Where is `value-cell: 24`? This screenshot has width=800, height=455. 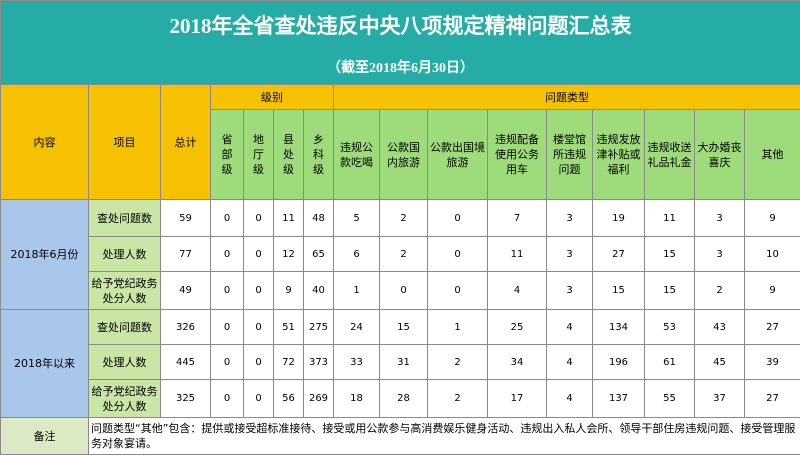 value-cell: 24 is located at coordinates (356, 327).